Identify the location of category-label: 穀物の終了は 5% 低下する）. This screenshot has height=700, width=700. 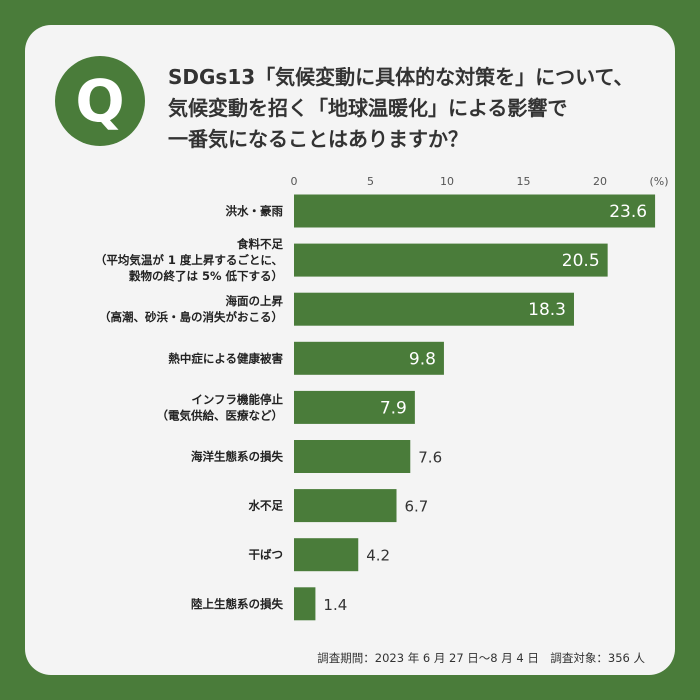
(205, 276).